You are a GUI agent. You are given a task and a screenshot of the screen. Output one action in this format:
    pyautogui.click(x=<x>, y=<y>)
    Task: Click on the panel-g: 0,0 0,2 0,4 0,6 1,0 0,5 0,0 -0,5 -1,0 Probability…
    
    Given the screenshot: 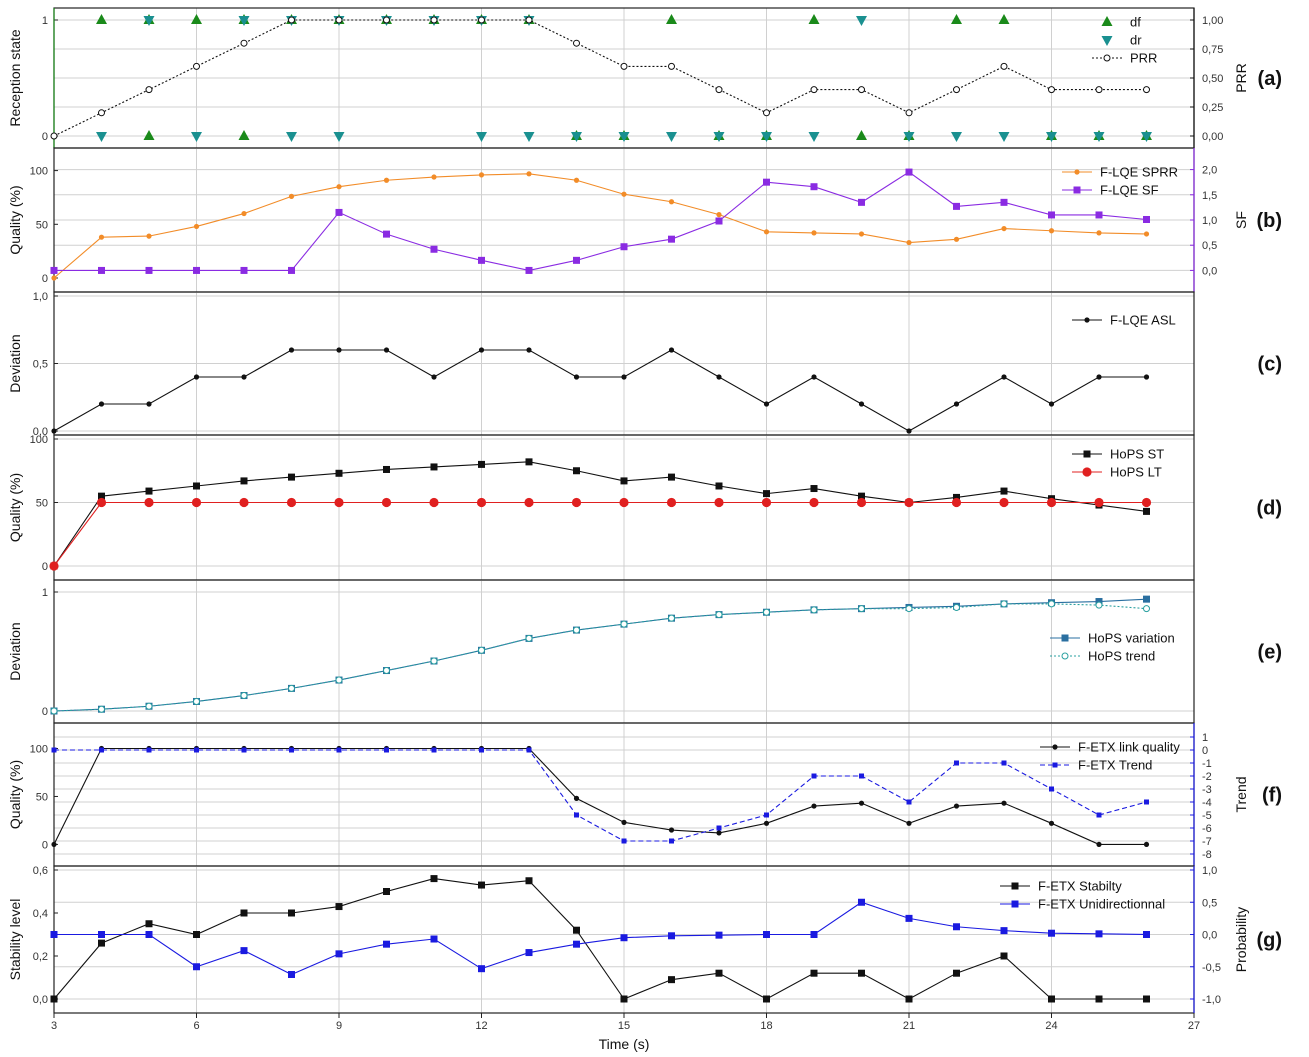 What is the action you would take?
    pyautogui.click(x=644, y=939)
    